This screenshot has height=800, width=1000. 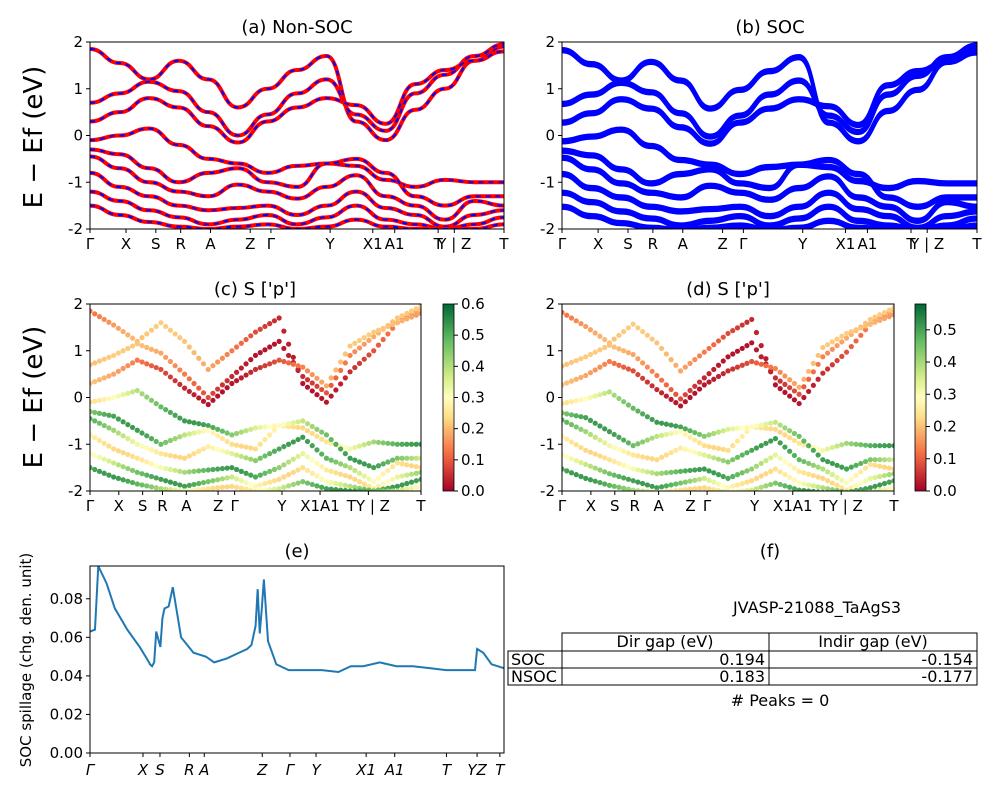 I want to click on material-id: JVASP-21088_TaAgS3, so click(x=816, y=608).